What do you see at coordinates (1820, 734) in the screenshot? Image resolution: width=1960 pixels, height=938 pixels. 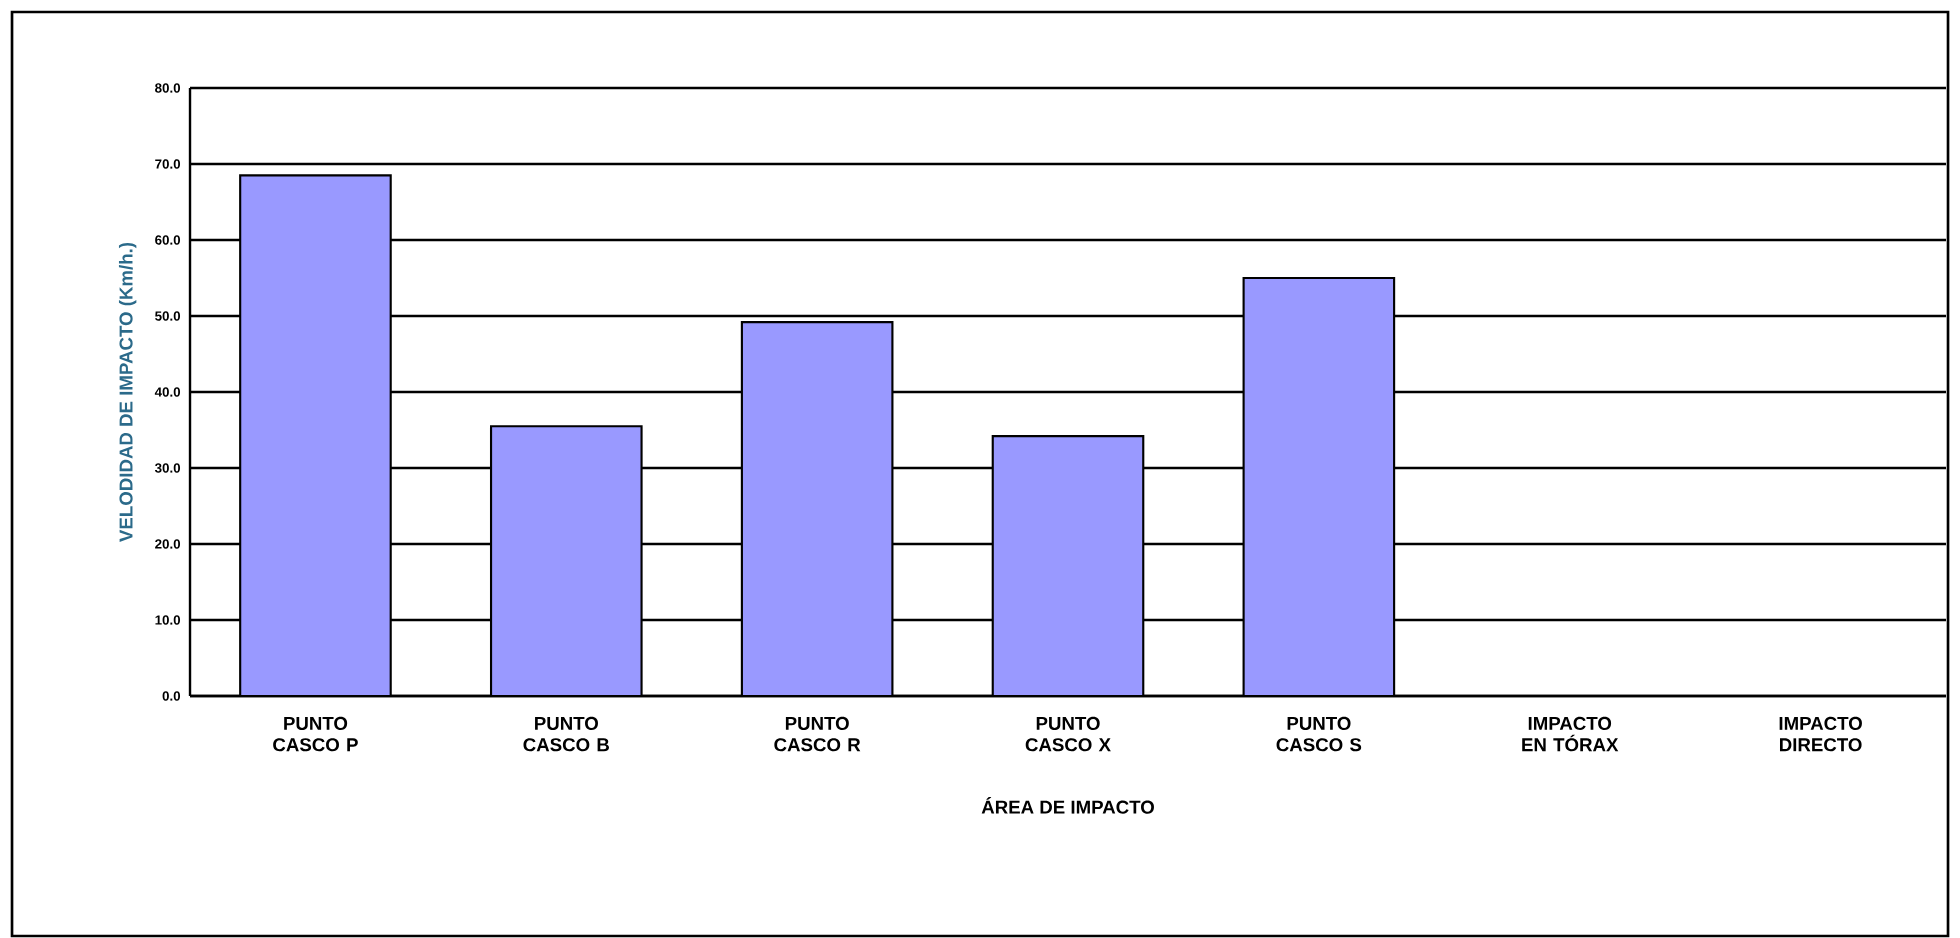 I see `x-tick-label: IMPACTO DIRECTO` at bounding box center [1820, 734].